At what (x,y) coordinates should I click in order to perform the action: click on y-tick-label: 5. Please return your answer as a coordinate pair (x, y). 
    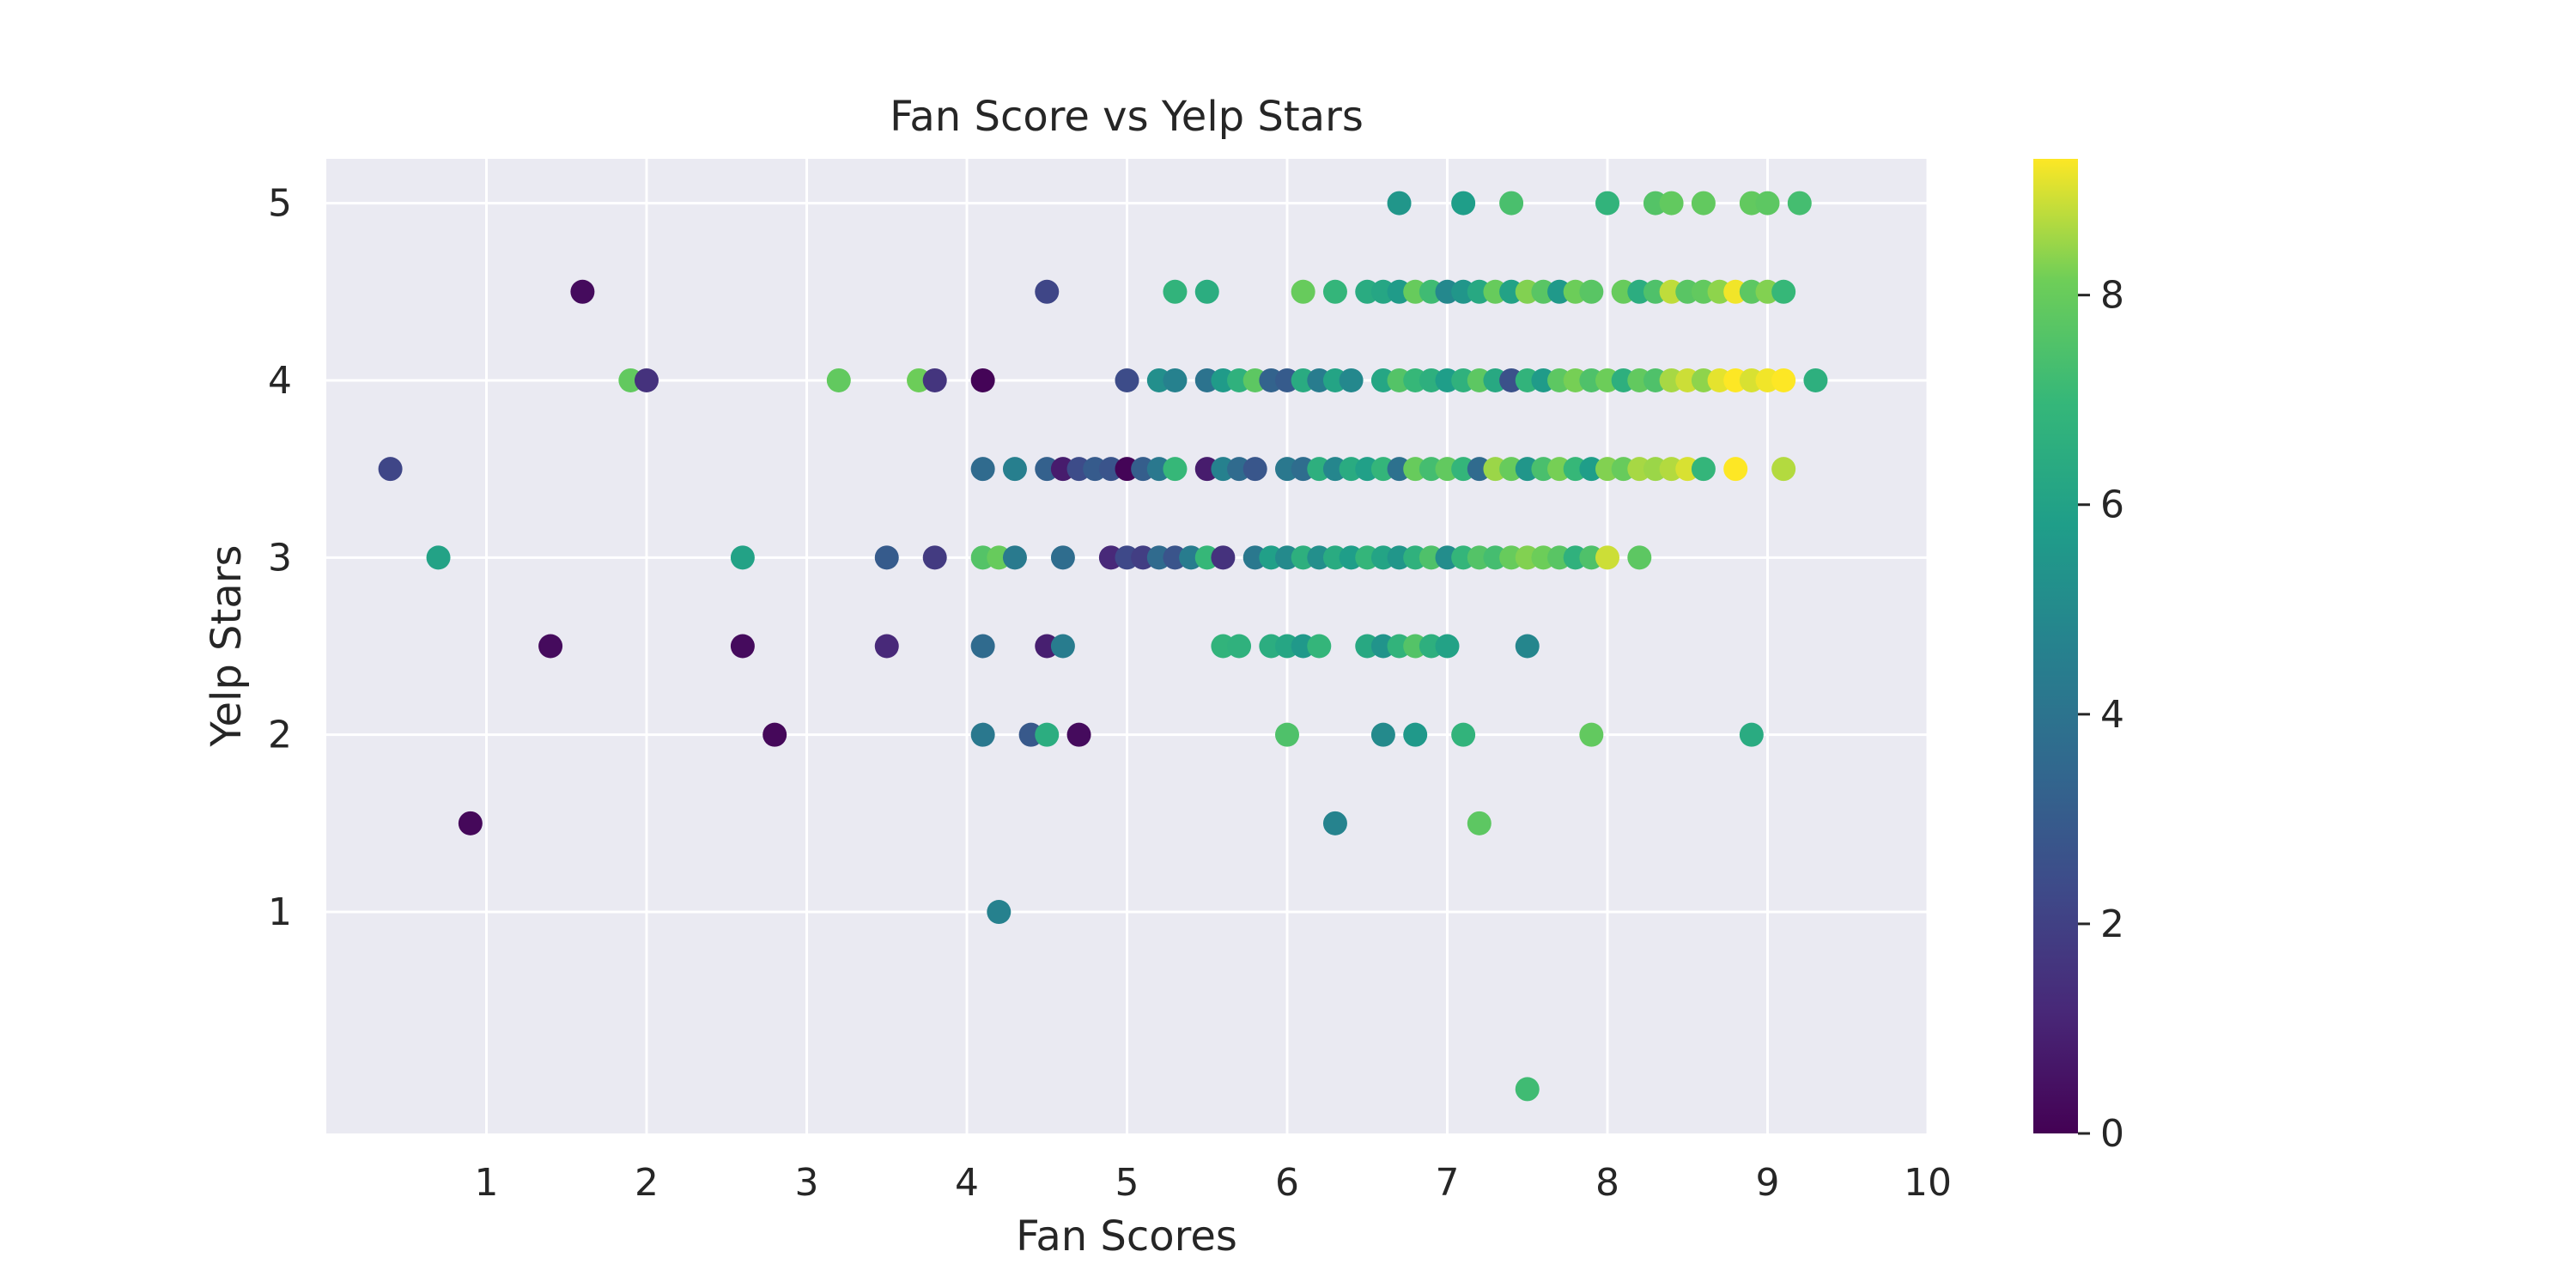
    Looking at the image, I should click on (280, 204).